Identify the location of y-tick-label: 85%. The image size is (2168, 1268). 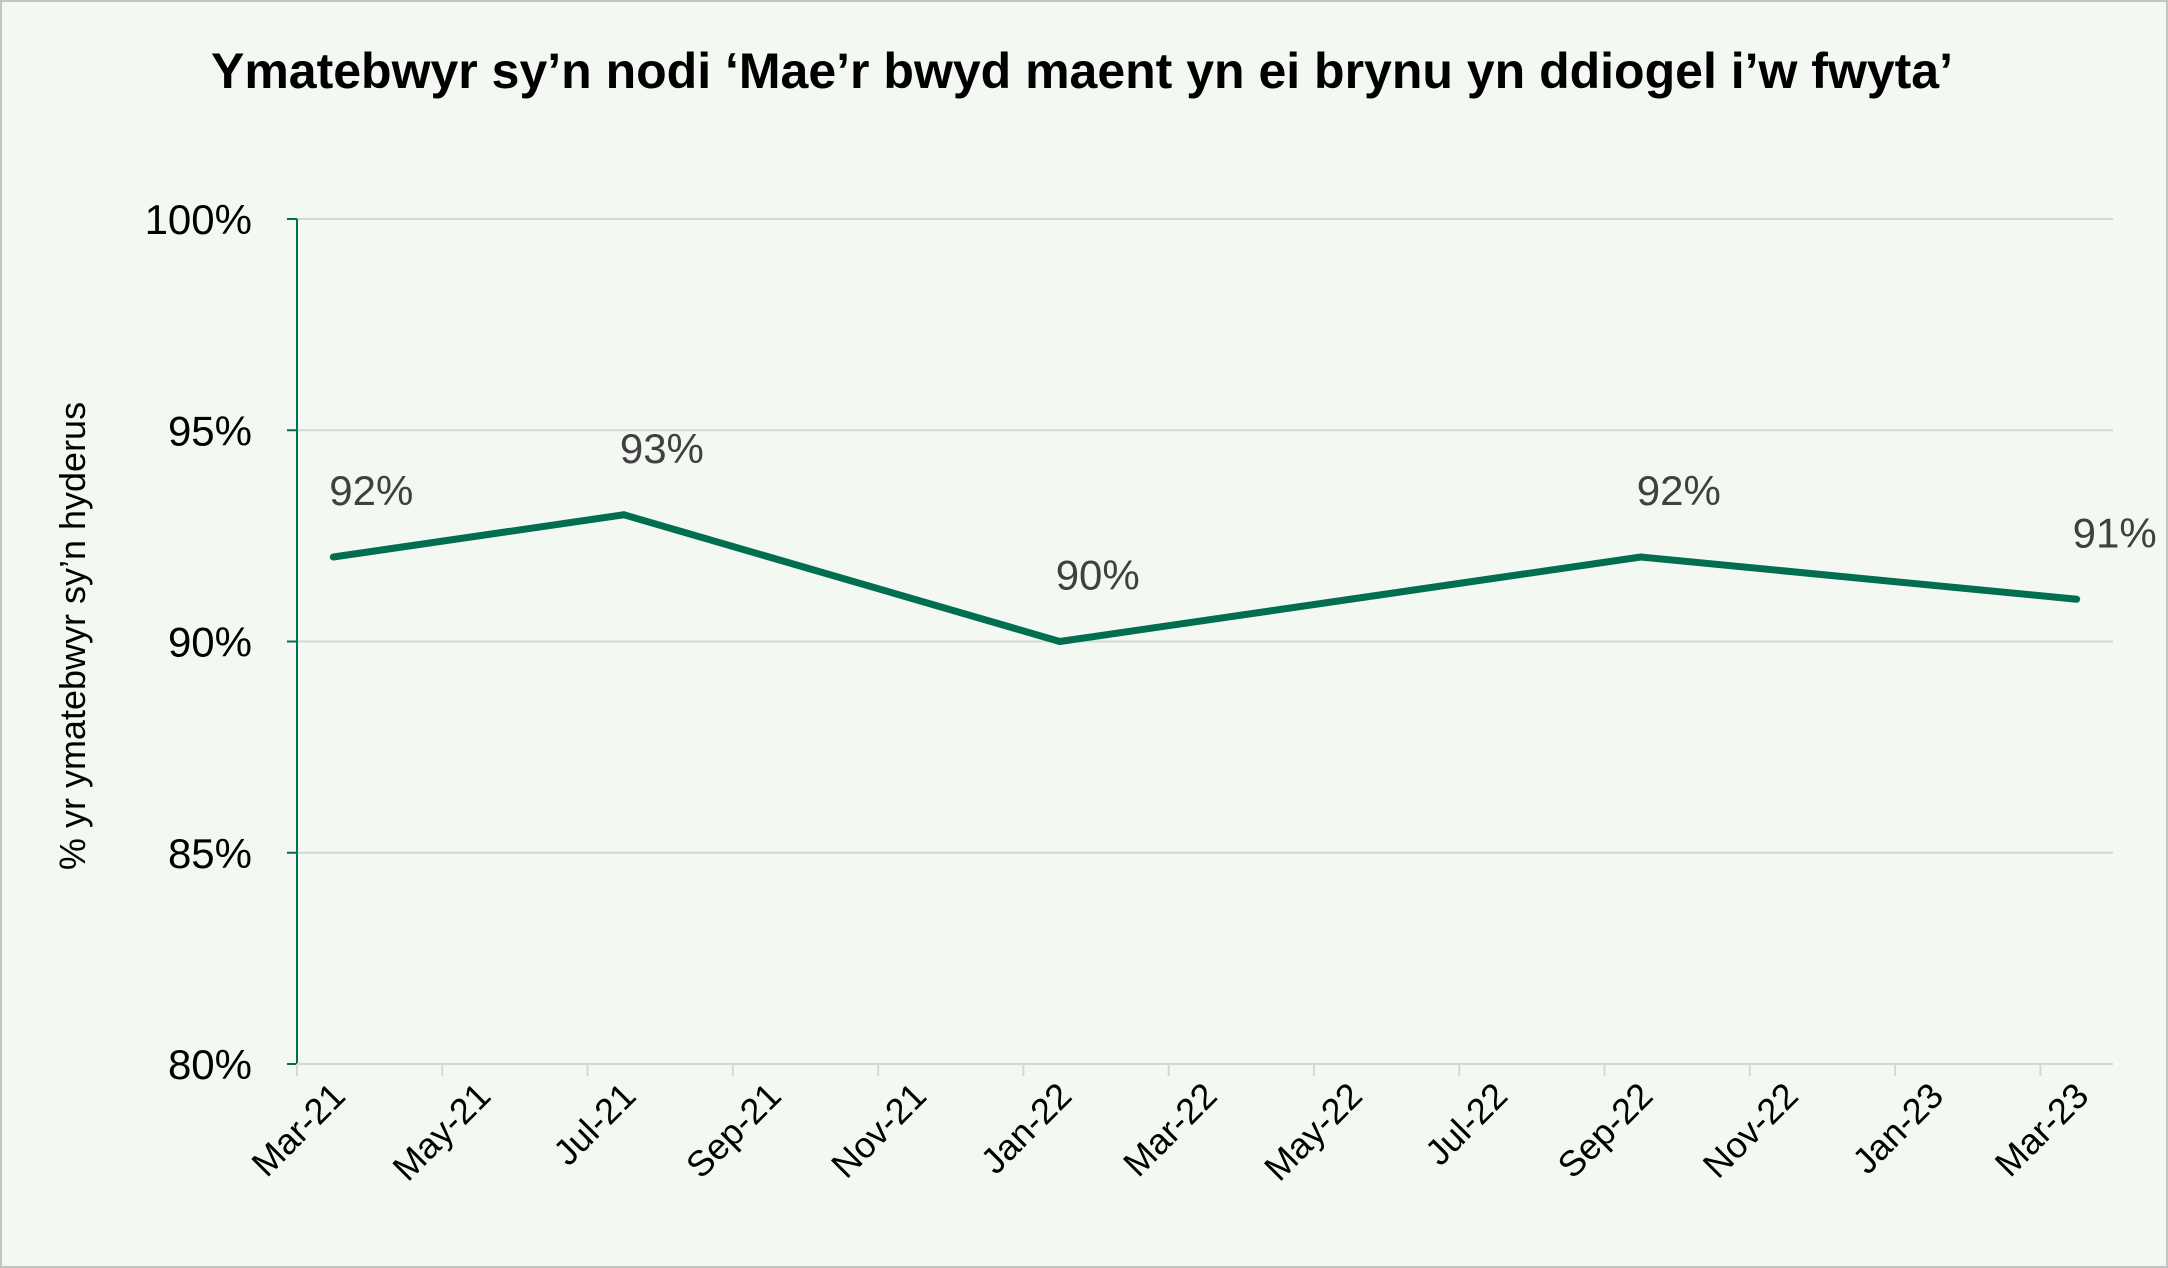
(210, 853).